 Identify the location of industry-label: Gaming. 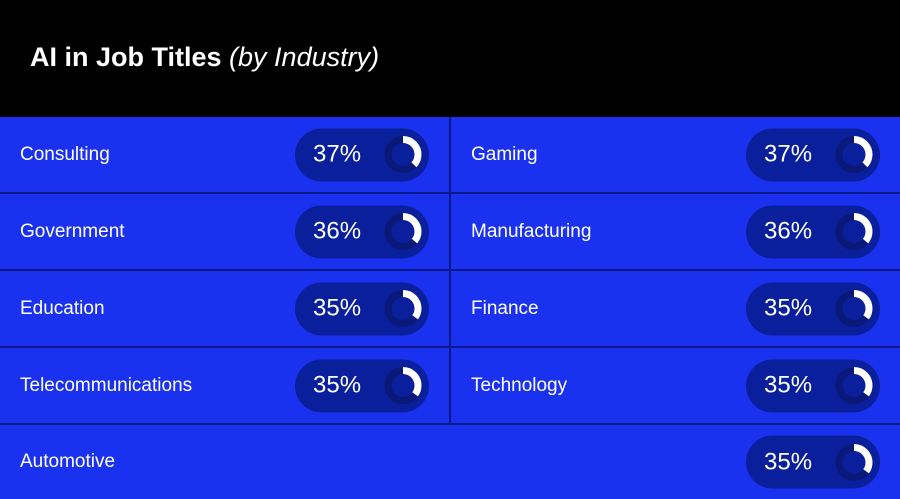
(504, 154).